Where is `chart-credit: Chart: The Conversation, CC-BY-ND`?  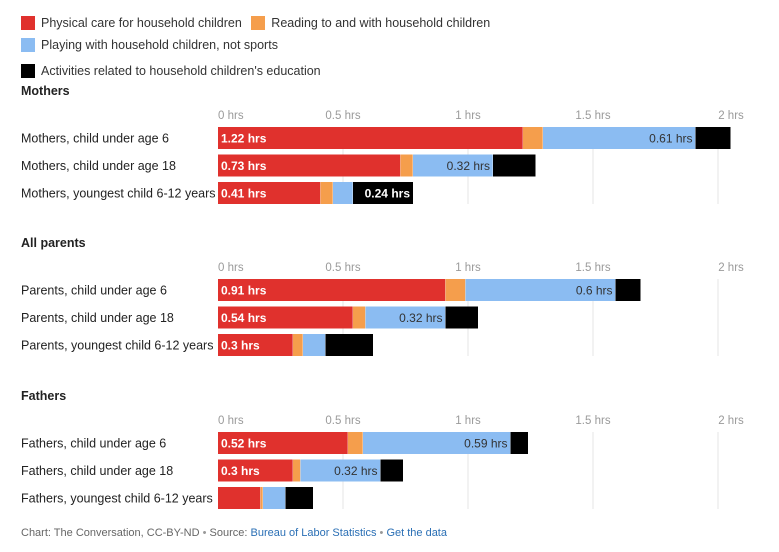 chart-credit: Chart: The Conversation, CC-BY-ND is located at coordinates (110, 533).